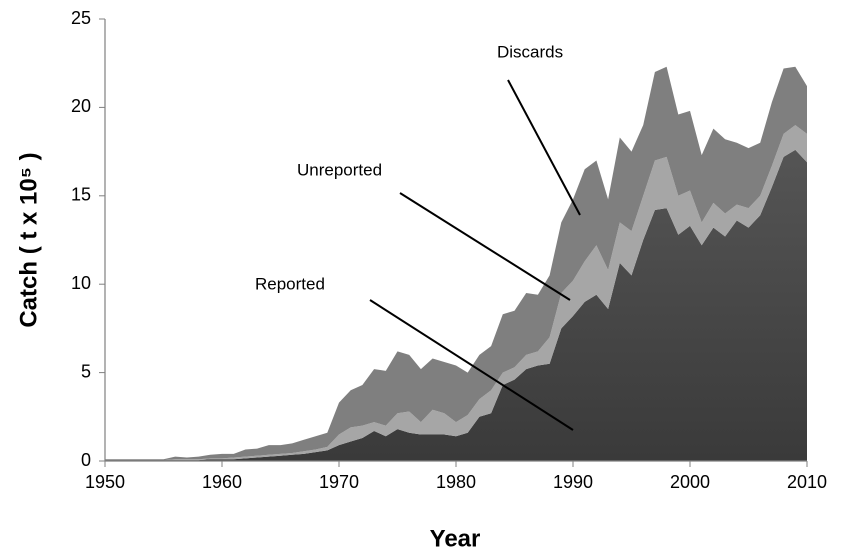  I want to click on y-tick-label: 25, so click(81, 18).